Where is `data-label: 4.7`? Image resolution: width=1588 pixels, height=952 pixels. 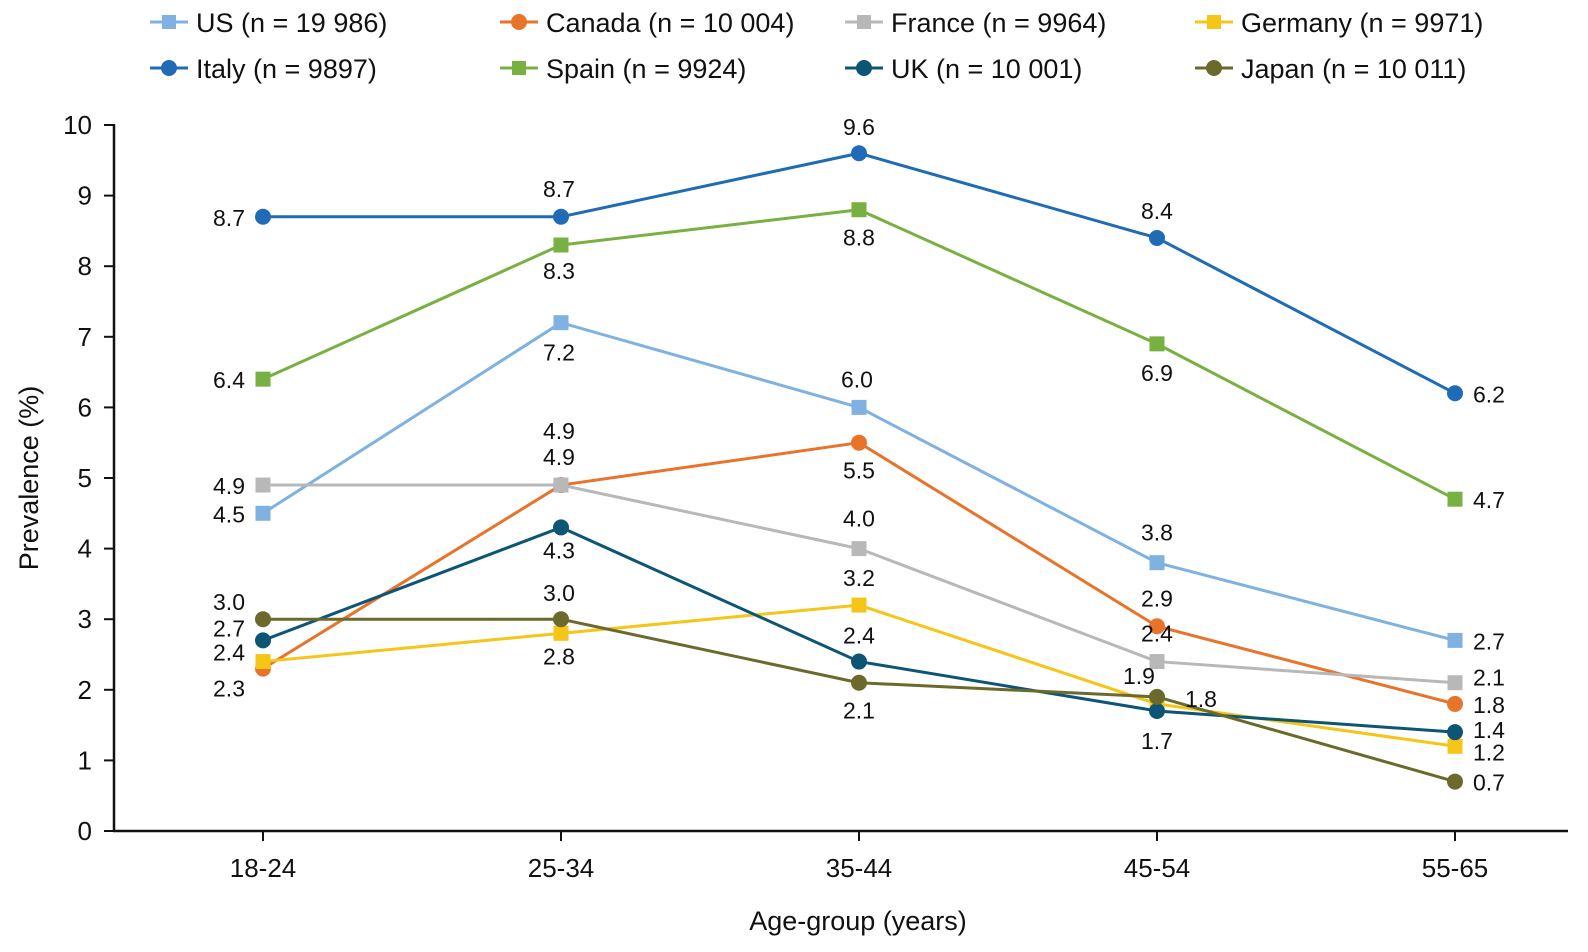 data-label: 4.7 is located at coordinates (1489, 500).